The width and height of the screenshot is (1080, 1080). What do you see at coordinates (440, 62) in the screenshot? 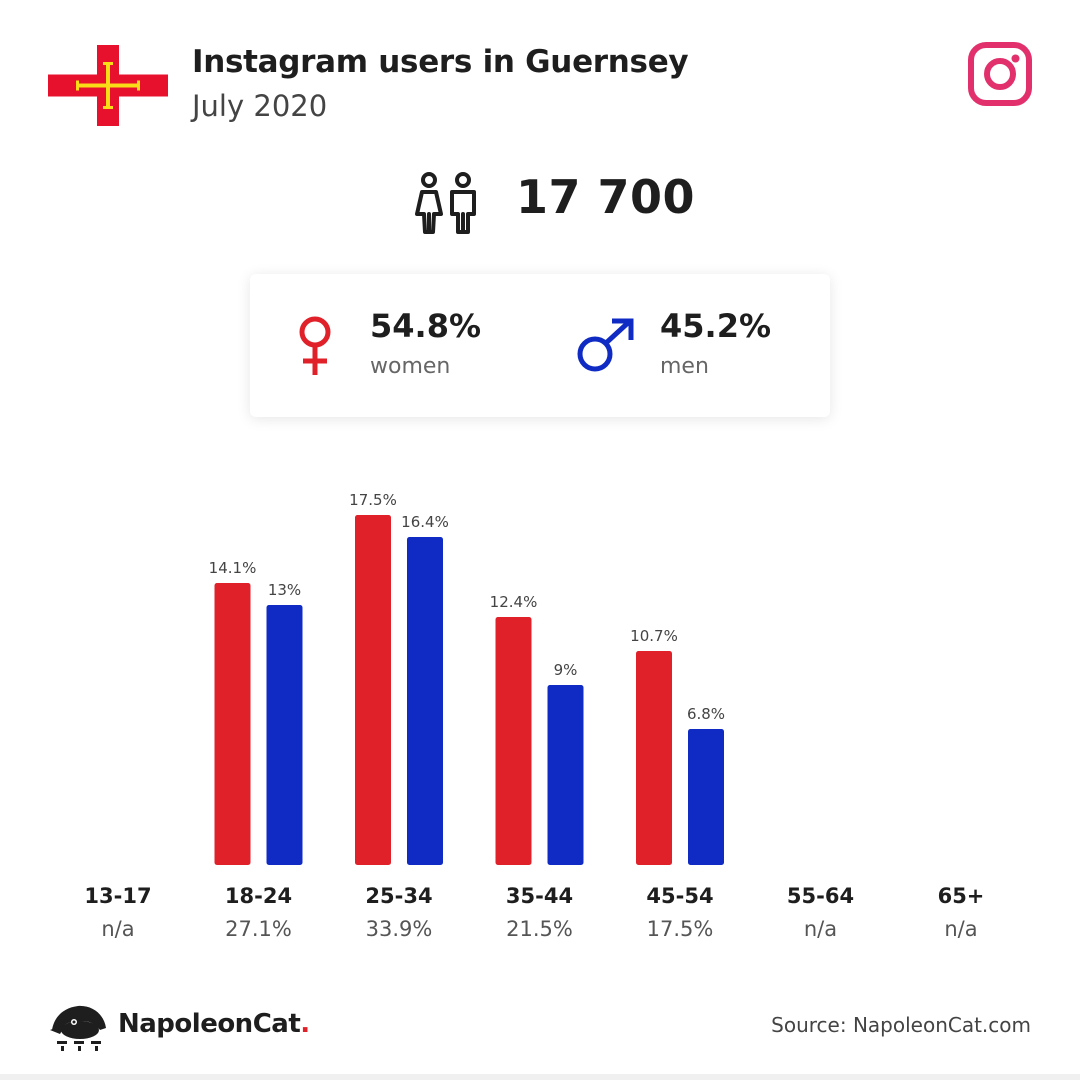
I see `chart-title: Instagram users in Guernsey` at bounding box center [440, 62].